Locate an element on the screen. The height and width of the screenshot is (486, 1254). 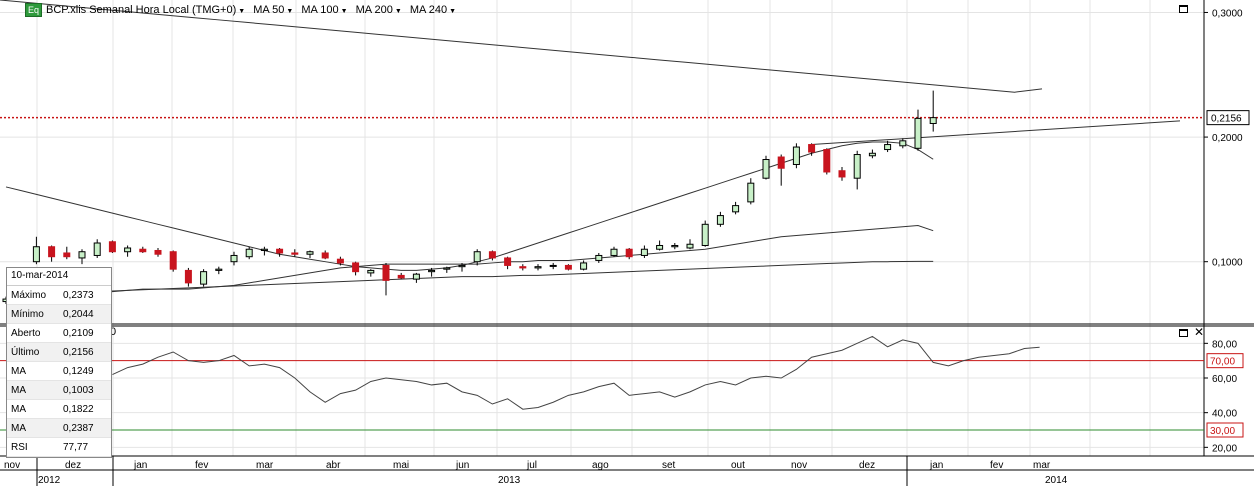
indicator-ma100: MA 100 ▼ is located at coordinates (324, 10).